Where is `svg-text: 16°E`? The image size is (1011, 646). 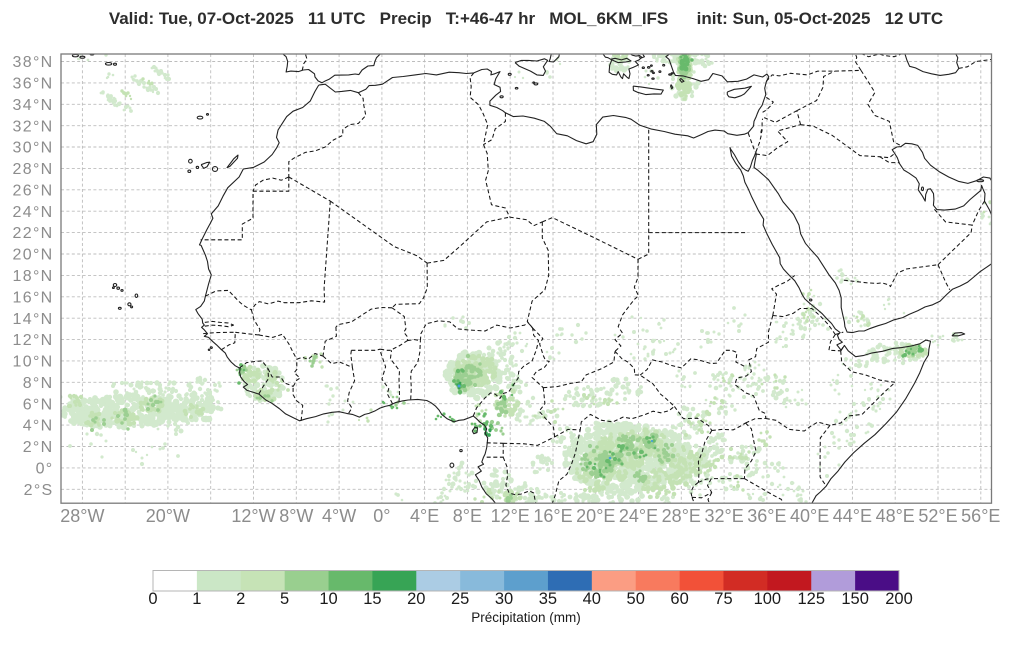
svg-text: 16°E is located at coordinates (552, 516).